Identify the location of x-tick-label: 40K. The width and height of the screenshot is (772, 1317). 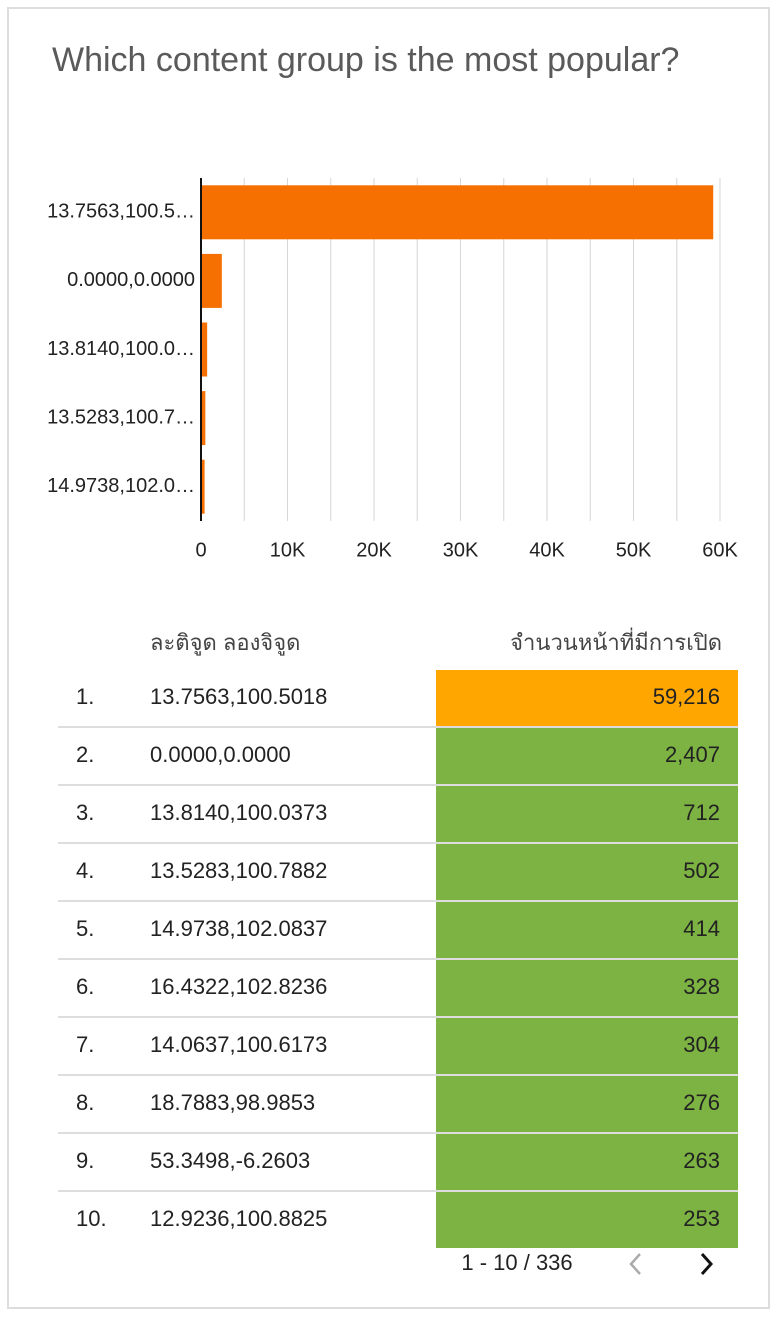
(547, 550).